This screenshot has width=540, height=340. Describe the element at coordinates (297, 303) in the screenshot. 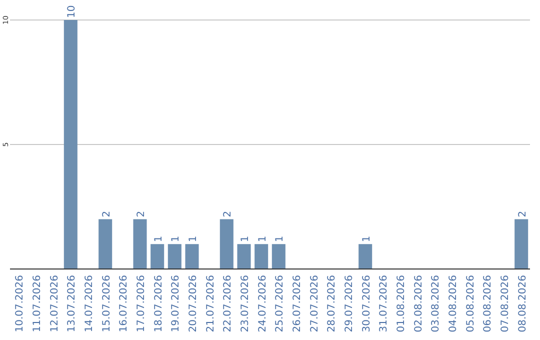

I see `x-tick-label: 26.07.2026` at that location.